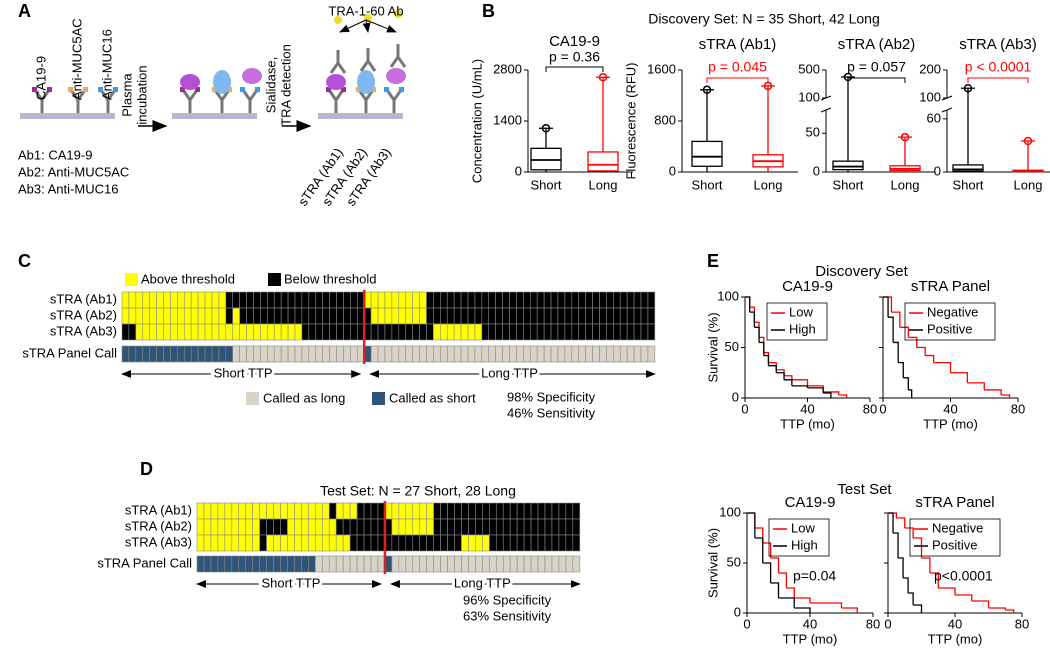 The height and width of the screenshot is (657, 1050). I want to click on label: TRA detection, so click(285, 85).